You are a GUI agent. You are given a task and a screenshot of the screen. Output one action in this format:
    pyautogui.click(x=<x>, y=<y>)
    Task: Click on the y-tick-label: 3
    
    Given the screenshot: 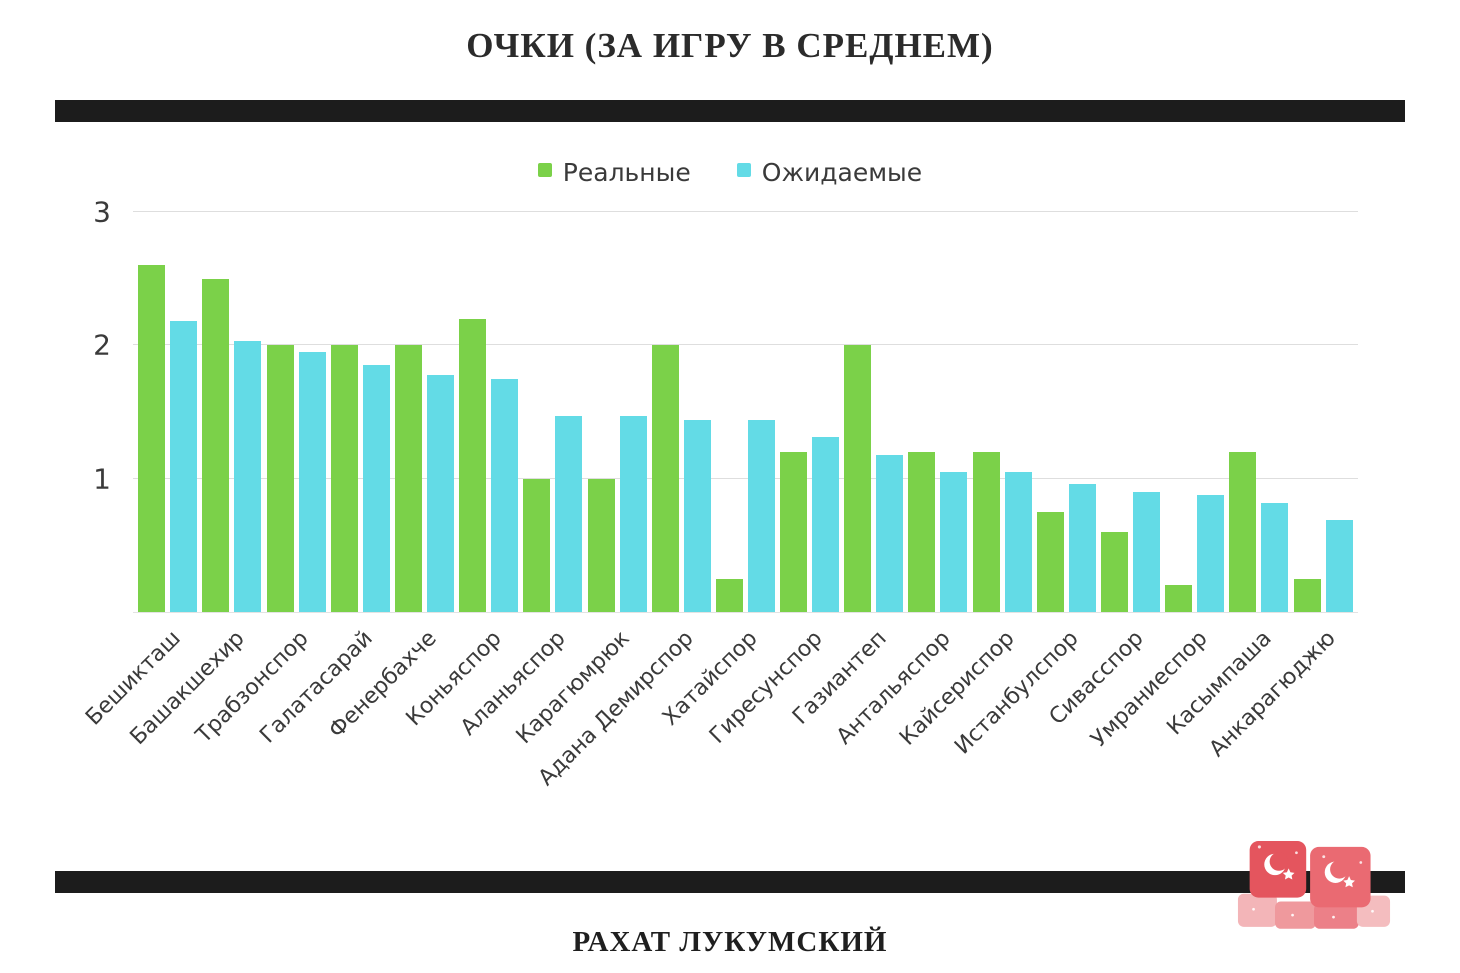 What is the action you would take?
    pyautogui.click(x=102, y=212)
    